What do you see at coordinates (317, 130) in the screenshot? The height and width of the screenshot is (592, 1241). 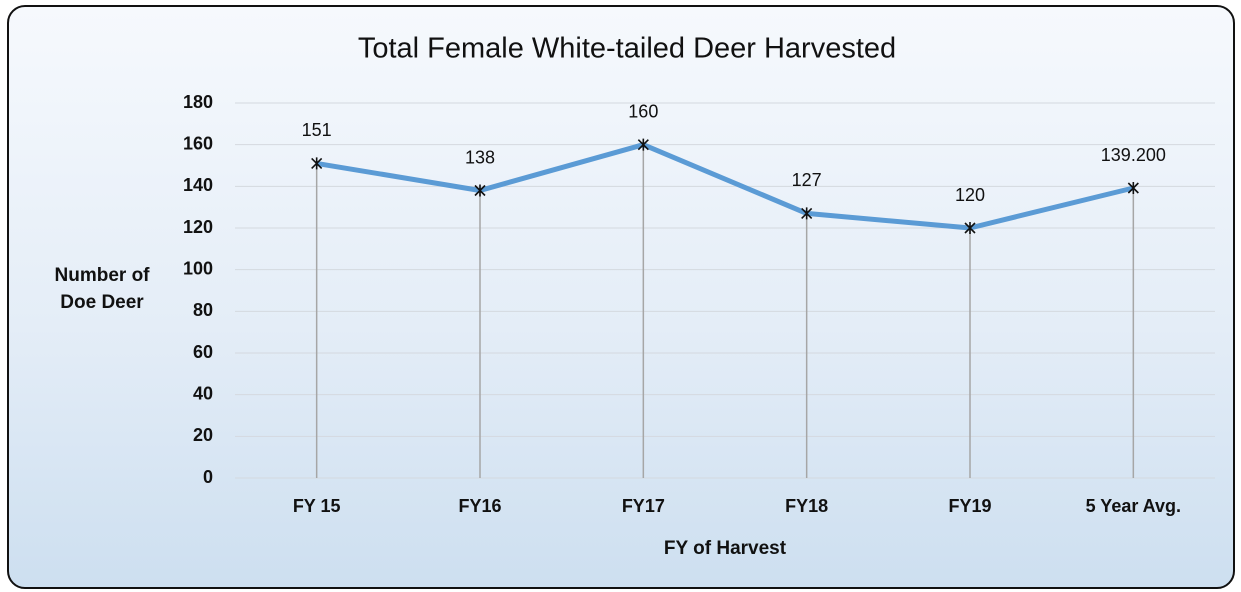 I see `data-label: 151` at bounding box center [317, 130].